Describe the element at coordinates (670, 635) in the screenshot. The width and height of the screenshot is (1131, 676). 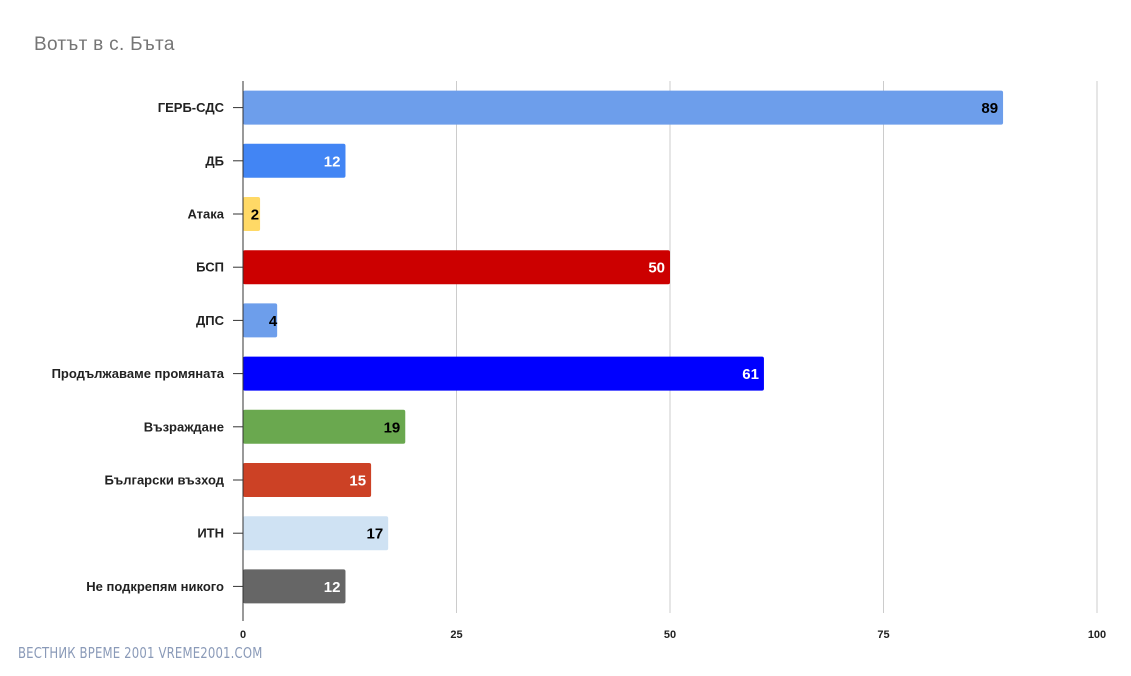
I see `x-tick-label: 50` at that location.